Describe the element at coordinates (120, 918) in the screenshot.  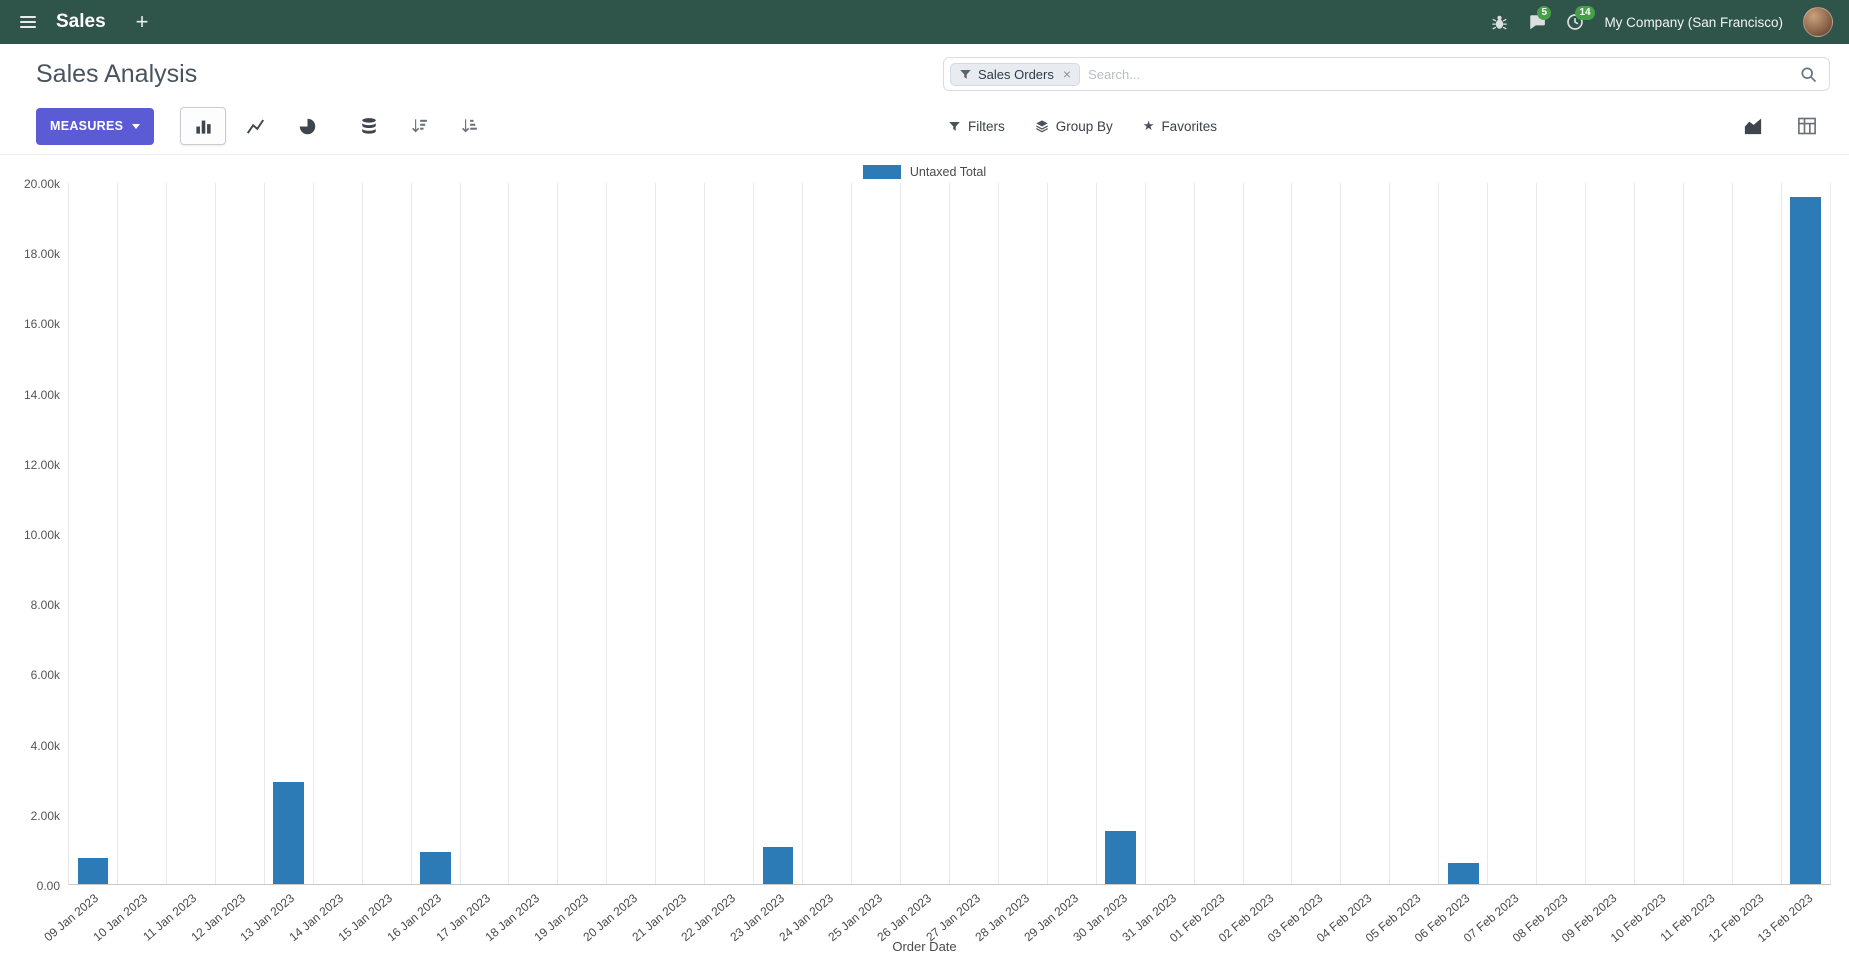
I see `x-axis-tick-label: 10 Jan 2023` at that location.